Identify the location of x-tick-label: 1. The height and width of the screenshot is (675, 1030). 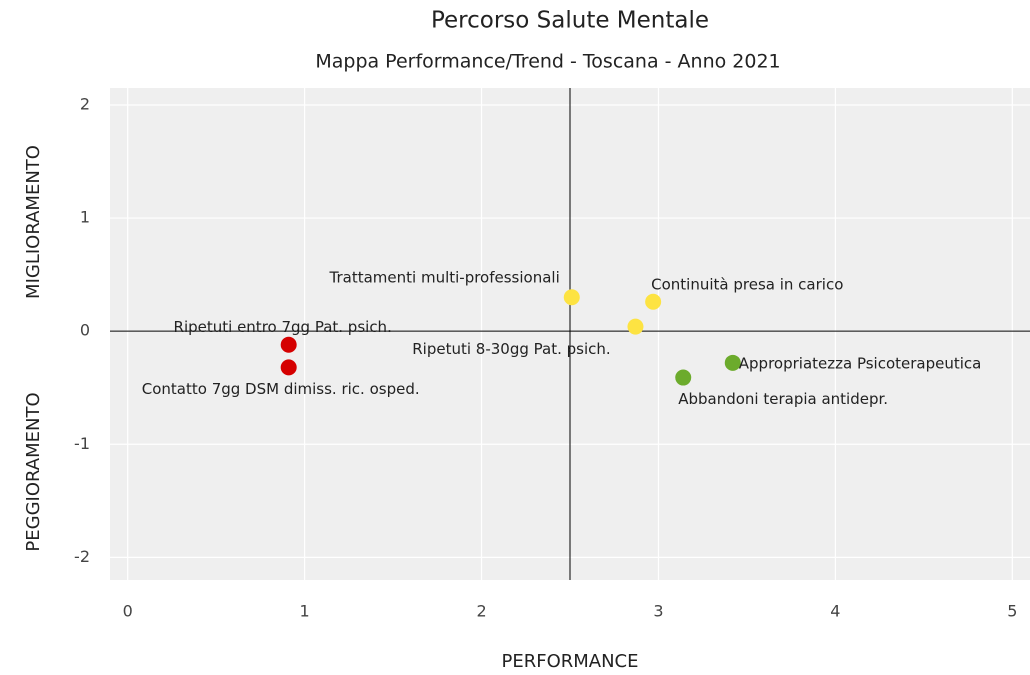
(305, 611).